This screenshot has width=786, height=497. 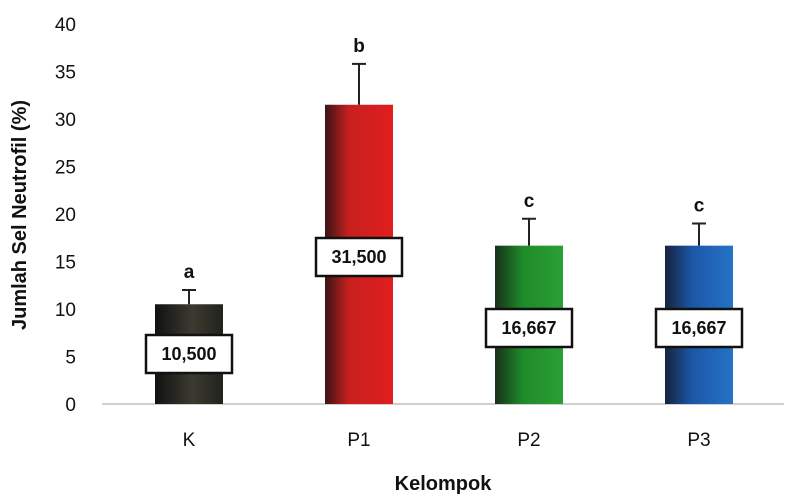 What do you see at coordinates (528, 440) in the screenshot?
I see `x-tick-label: P2` at bounding box center [528, 440].